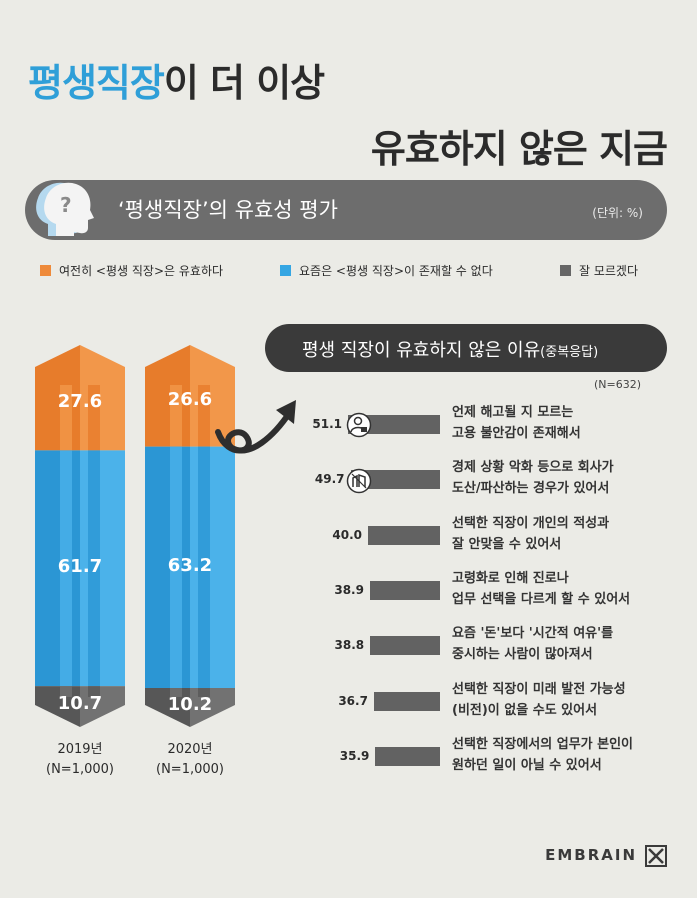  Describe the element at coordinates (531, 523) in the screenshot. I see `reason-text-line1: 선택한 직장이 개인의 적성과` at that location.